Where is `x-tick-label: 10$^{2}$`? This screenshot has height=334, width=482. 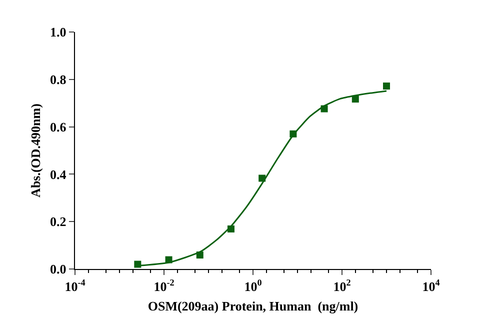
x-tick-label: 10$^{2}$ is located at coordinates (342, 285).